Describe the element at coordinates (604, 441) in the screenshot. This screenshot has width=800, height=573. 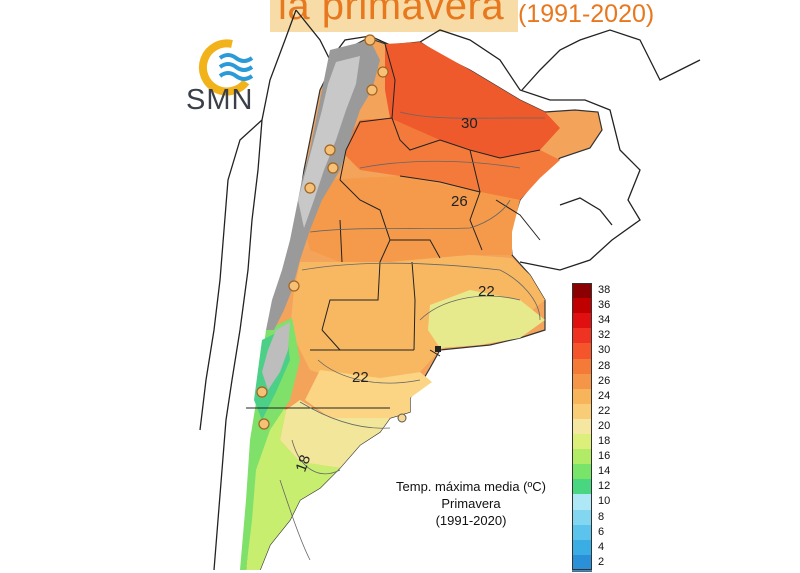
I see `legend-label: 18` at that location.